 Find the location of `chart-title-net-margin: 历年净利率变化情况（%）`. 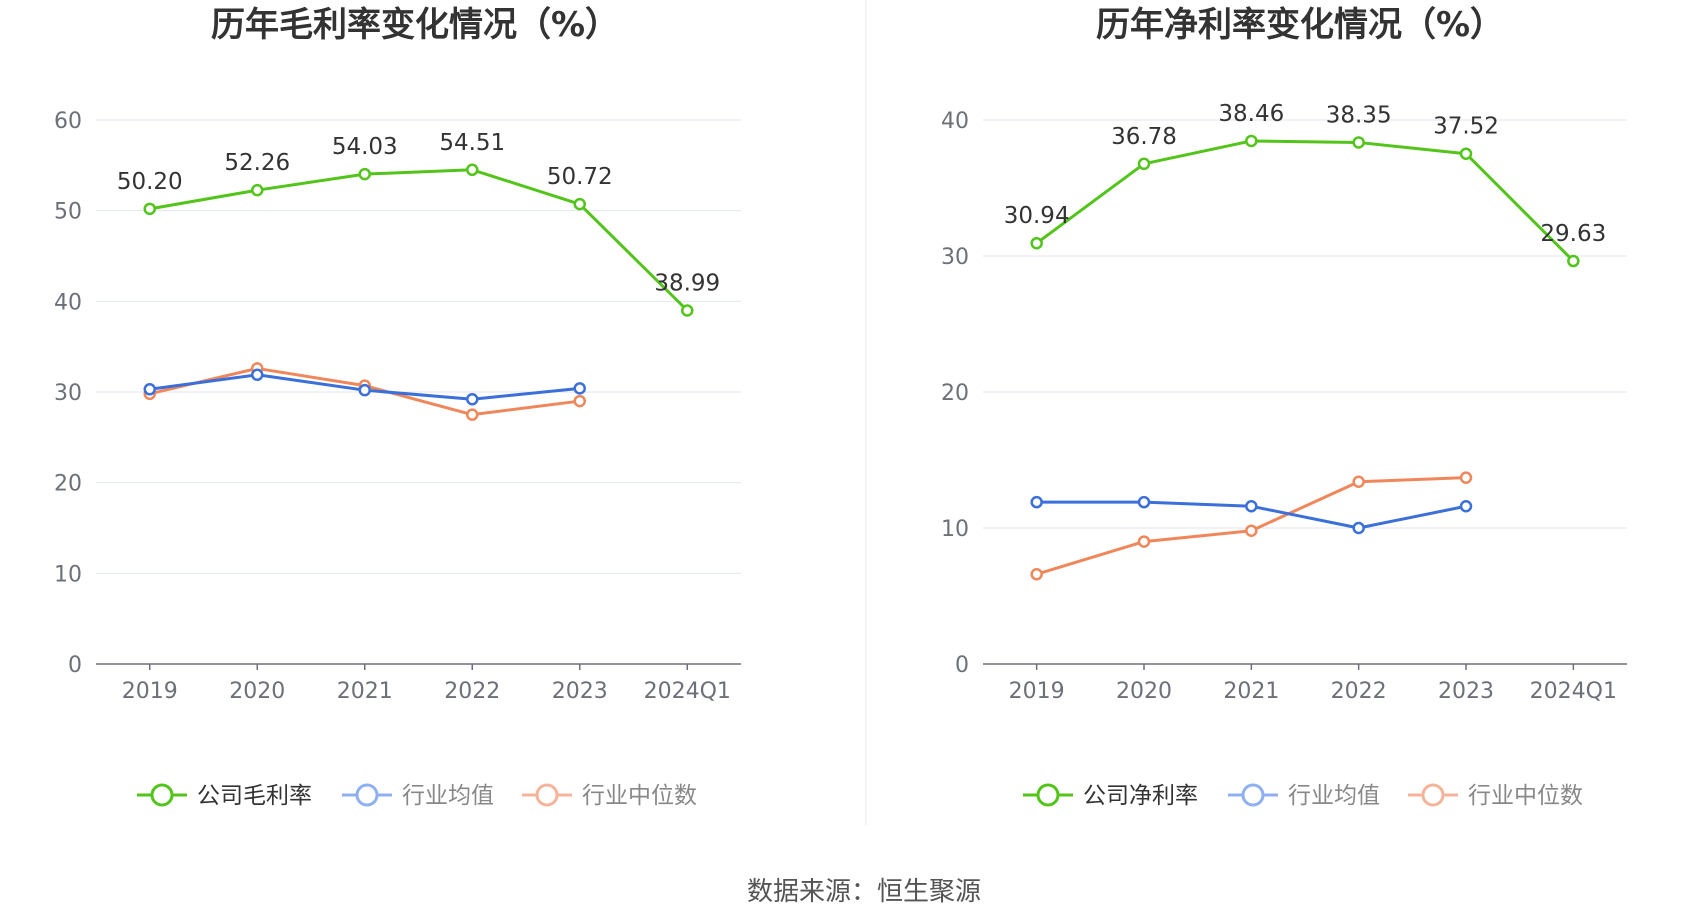

chart-title-net-margin: 历年净利率变化情况（%） is located at coordinates (1300, 25).